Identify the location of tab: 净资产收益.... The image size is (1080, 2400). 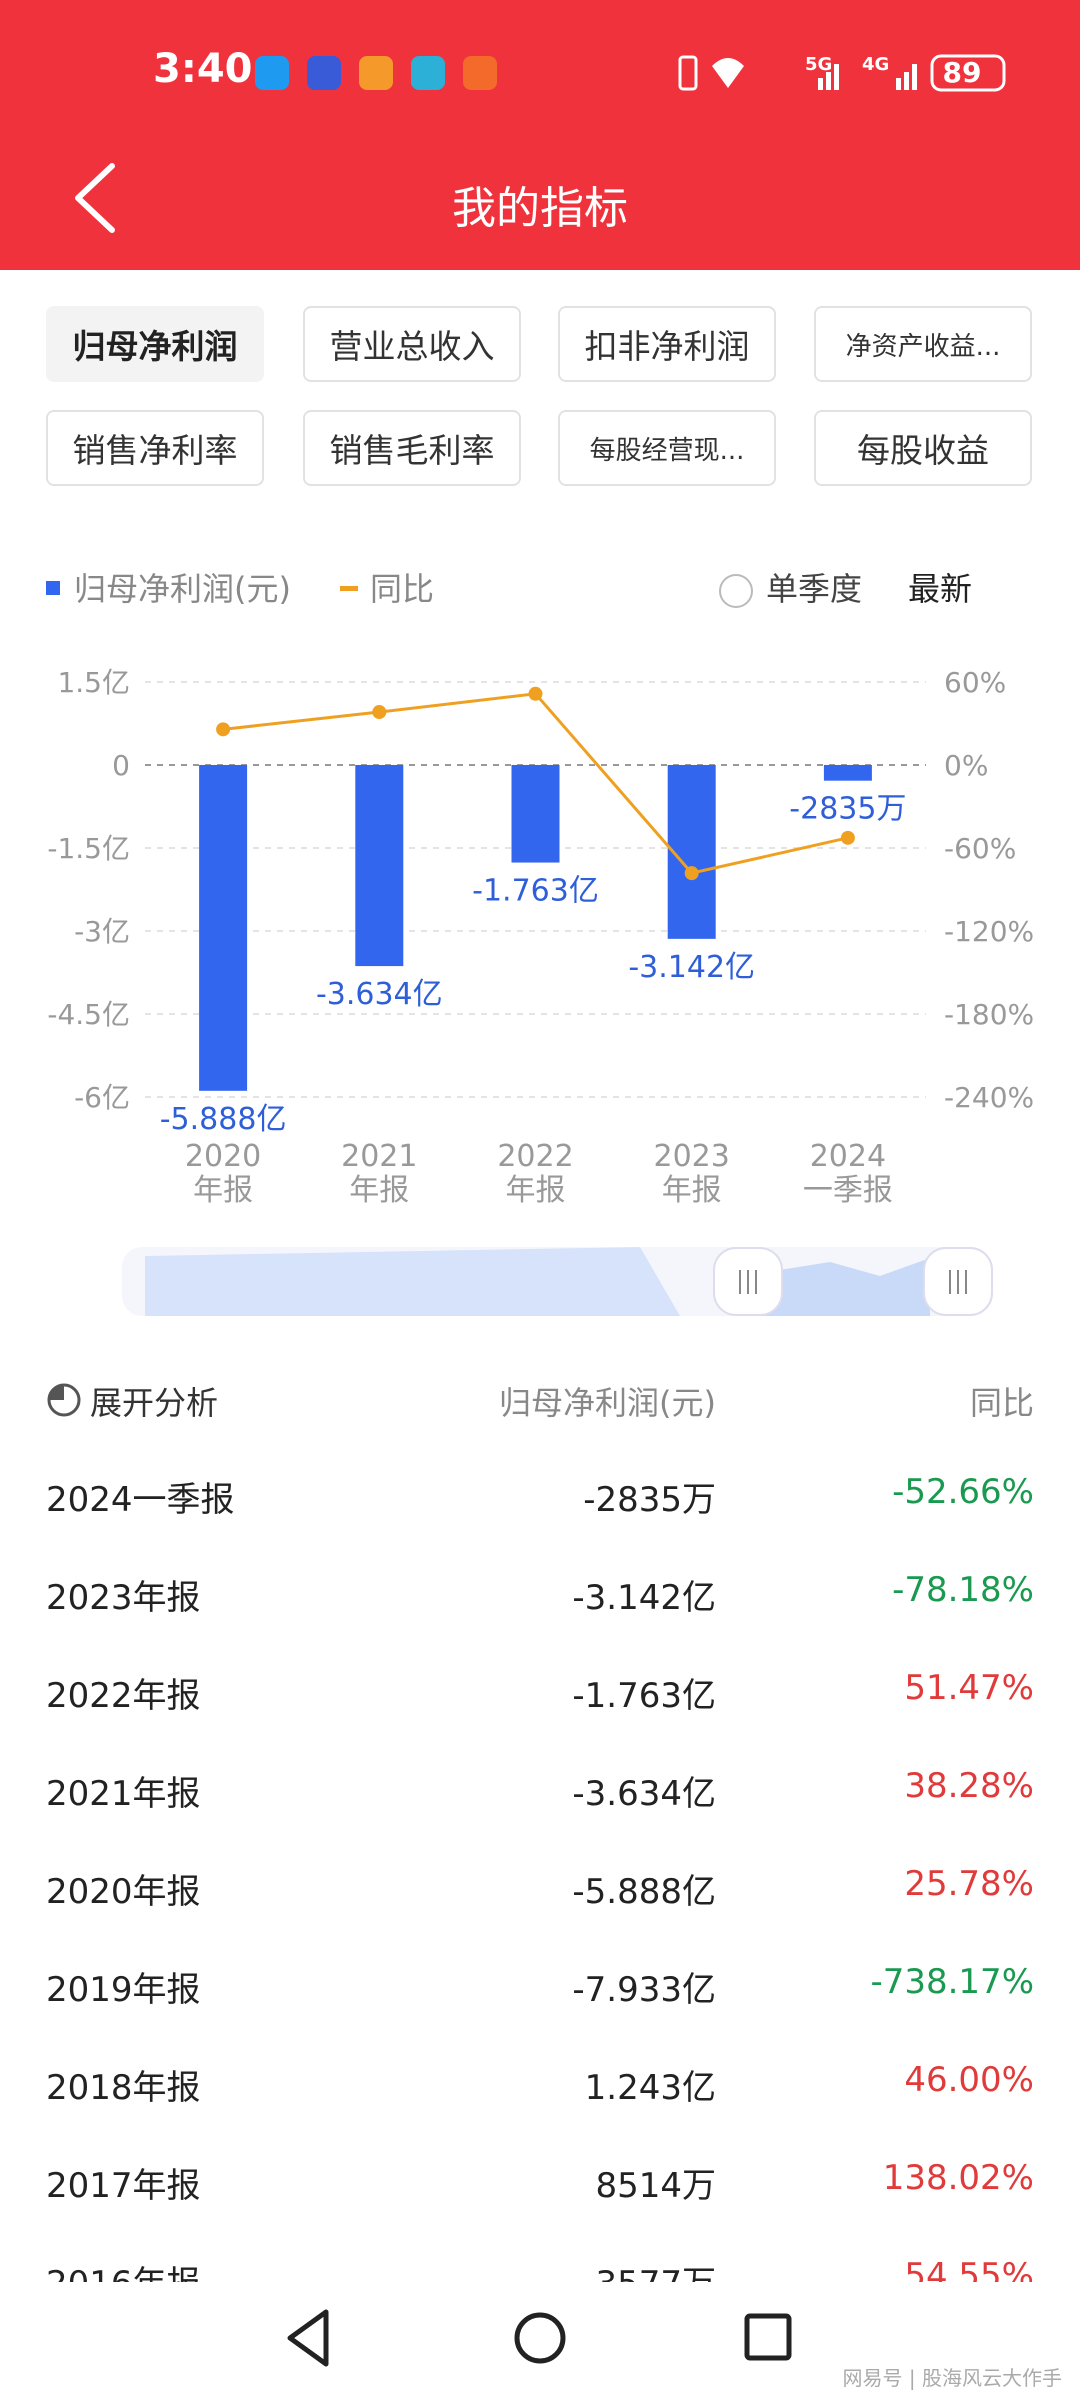
(923, 344).